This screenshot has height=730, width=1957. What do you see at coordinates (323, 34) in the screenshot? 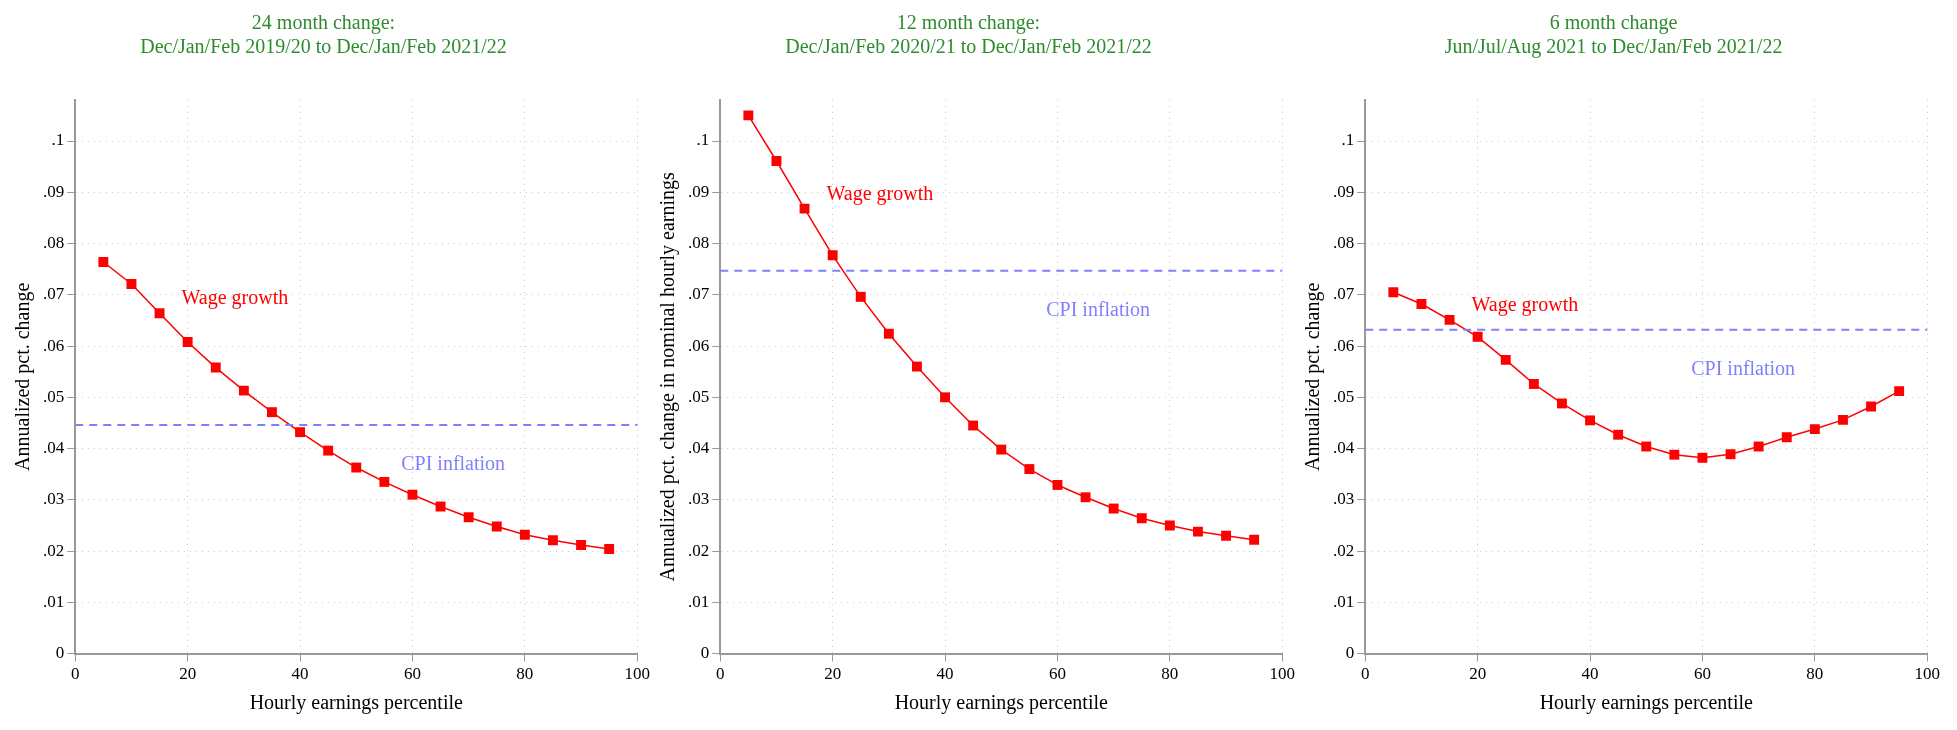
I see `chart-title: 24 month change: Dec/Jan/Feb 2019/20 to Dec/Jan/Feb 2021/22` at bounding box center [323, 34].